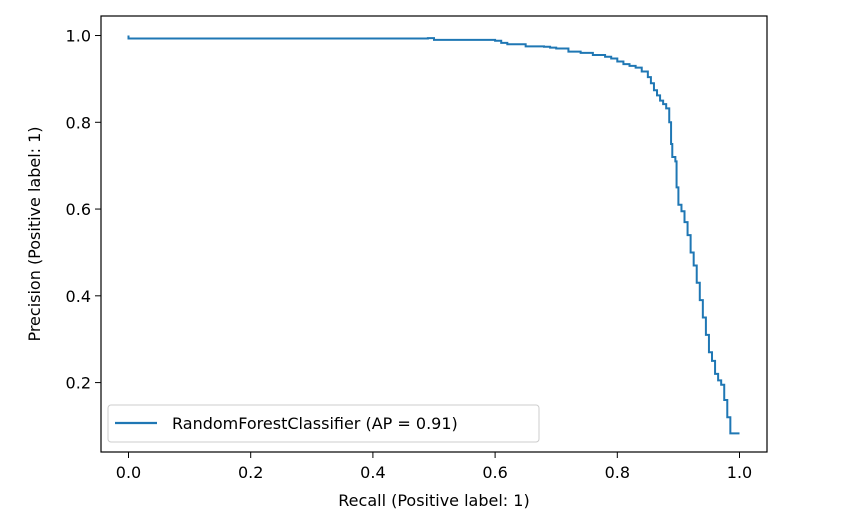 The width and height of the screenshot is (855, 532). I want to click on y-axis-label: Precision (Positive label: 1), so click(34, 233).